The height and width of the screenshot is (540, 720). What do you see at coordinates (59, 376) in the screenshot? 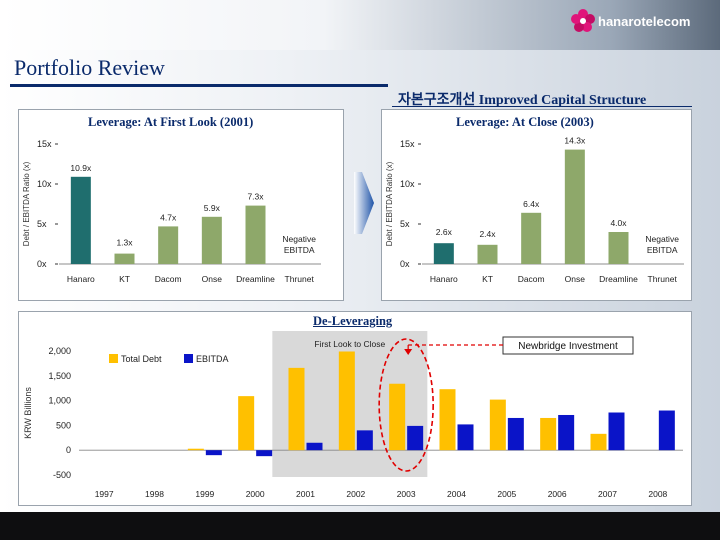
I see `y-tick-label: 1,500` at bounding box center [59, 376].